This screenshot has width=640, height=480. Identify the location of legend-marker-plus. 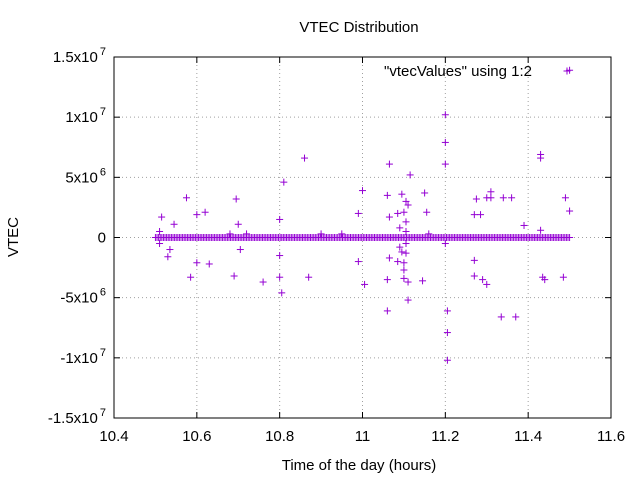
(567, 71).